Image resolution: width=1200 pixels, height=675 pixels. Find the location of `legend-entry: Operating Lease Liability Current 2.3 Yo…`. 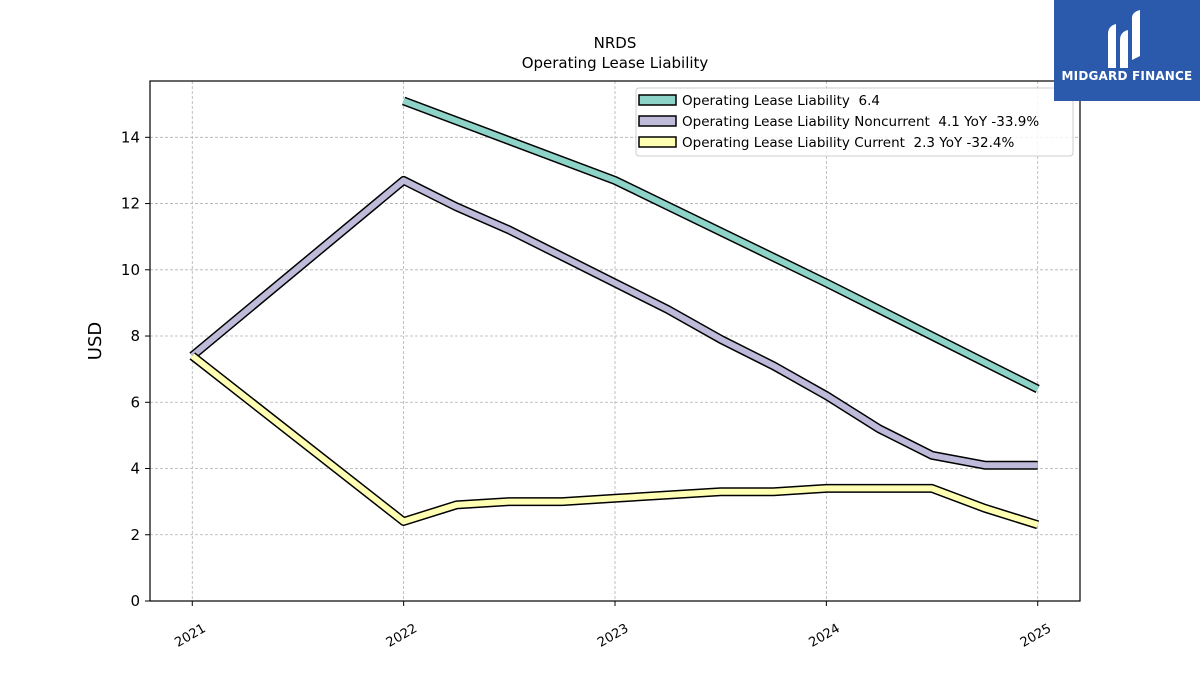

legend-entry: Operating Lease Liability Current 2.3 Yo… is located at coordinates (848, 143).